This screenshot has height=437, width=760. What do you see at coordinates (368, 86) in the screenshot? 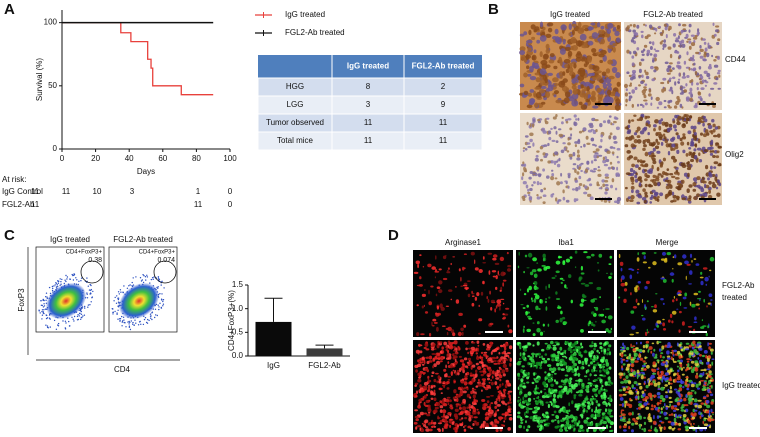
I see `table-cell: 8` at bounding box center [368, 86].